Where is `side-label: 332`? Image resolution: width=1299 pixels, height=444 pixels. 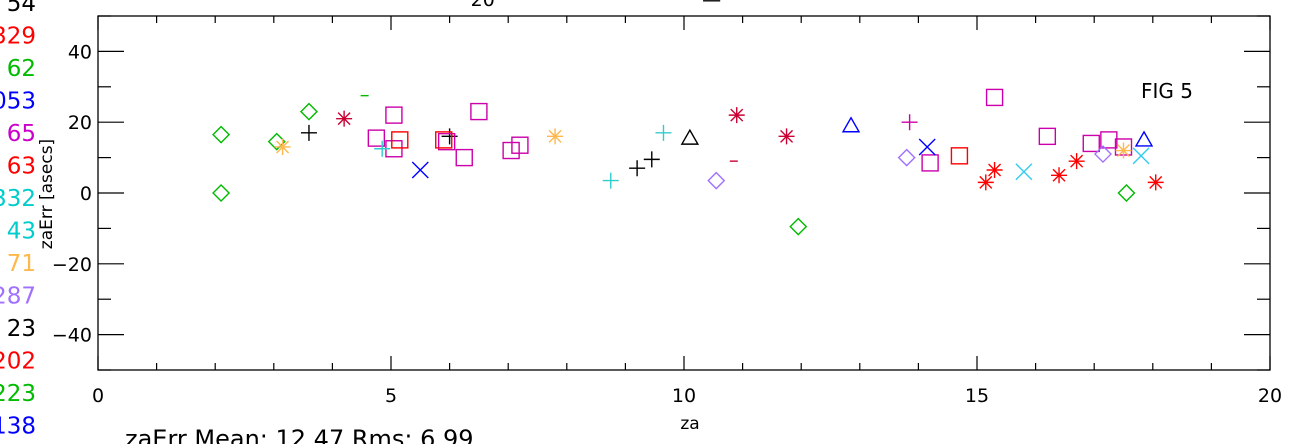
side-label: 332 is located at coordinates (18, 199).